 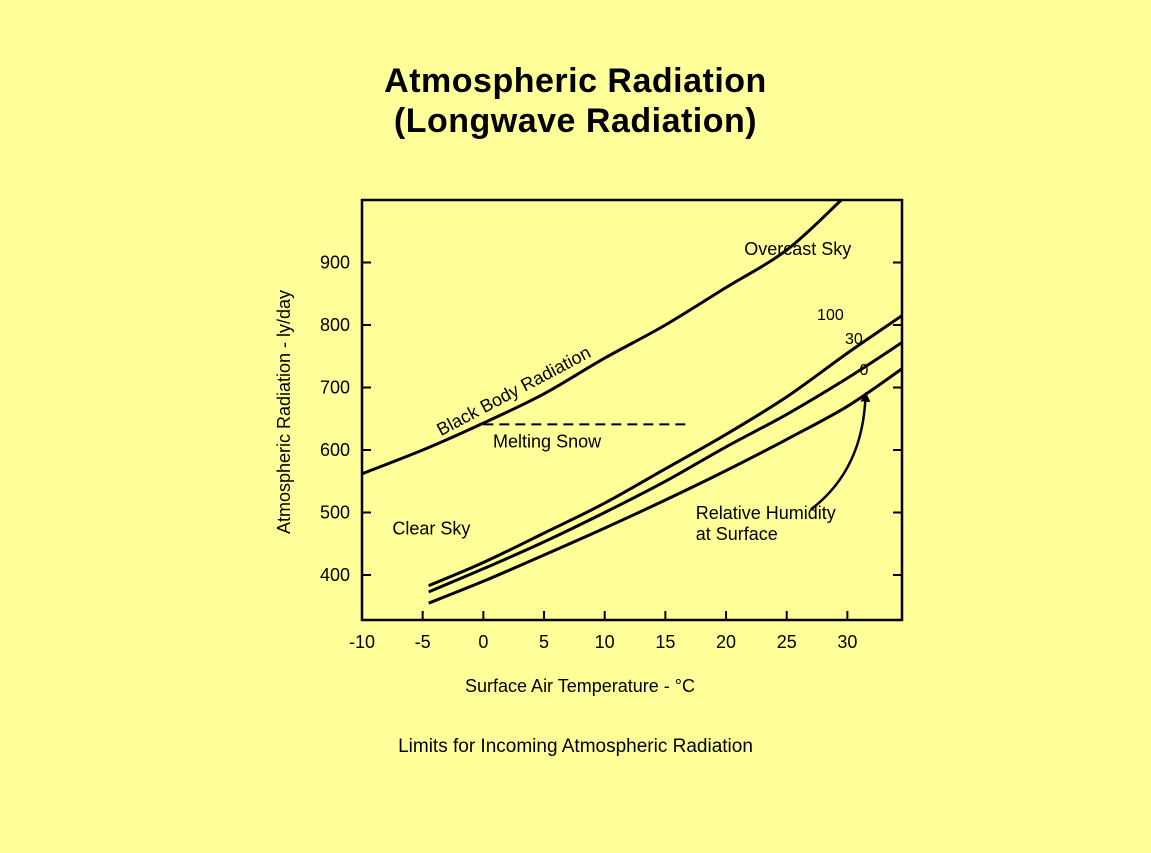 What do you see at coordinates (335, 263) in the screenshot?
I see `y-tick-label: 900` at bounding box center [335, 263].